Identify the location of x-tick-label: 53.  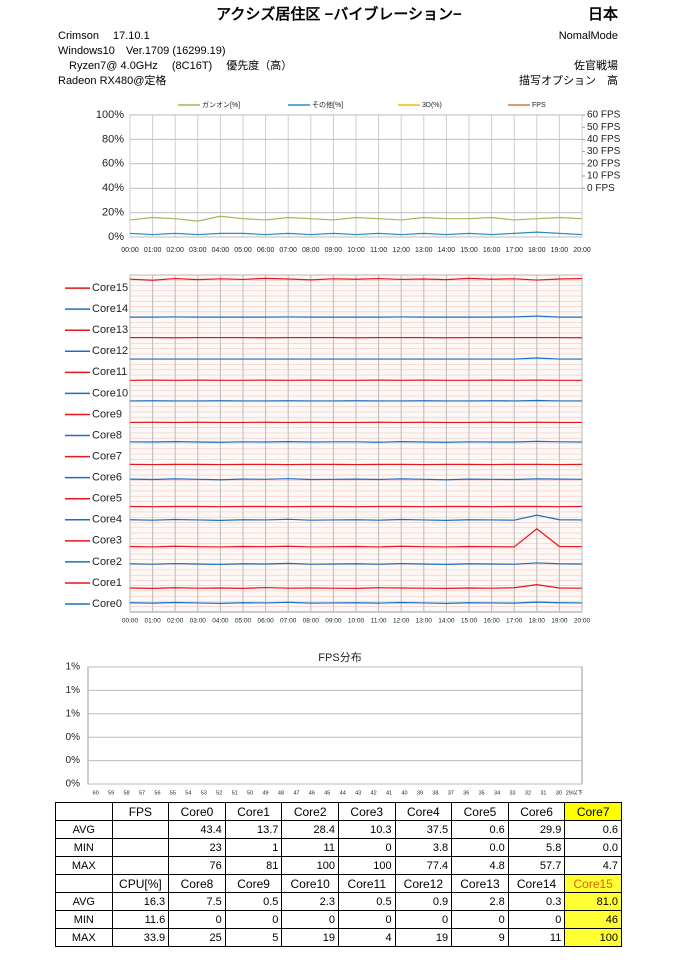
(204, 793).